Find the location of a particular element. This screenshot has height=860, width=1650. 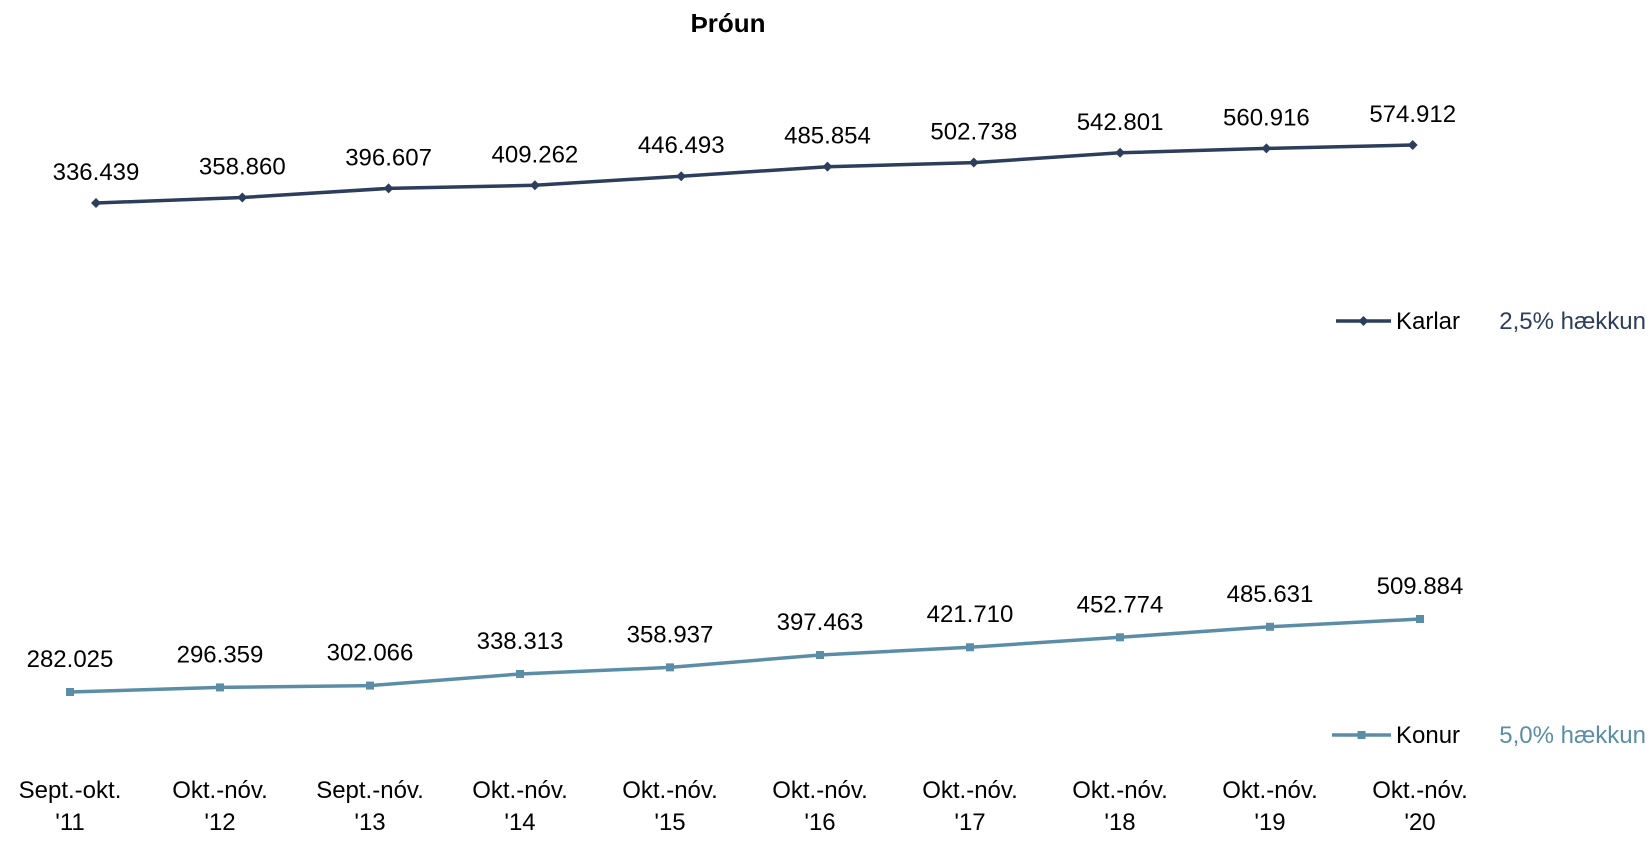

tick-label-line2: '14 is located at coordinates (519, 822).